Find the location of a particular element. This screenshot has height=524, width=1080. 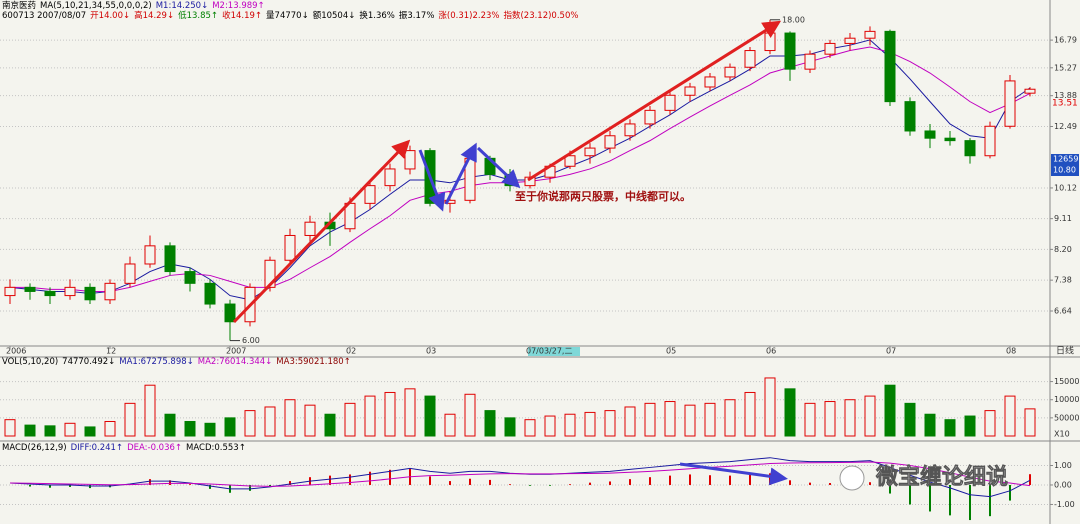

header-text: VOL(5,10,20) is located at coordinates (30, 362).